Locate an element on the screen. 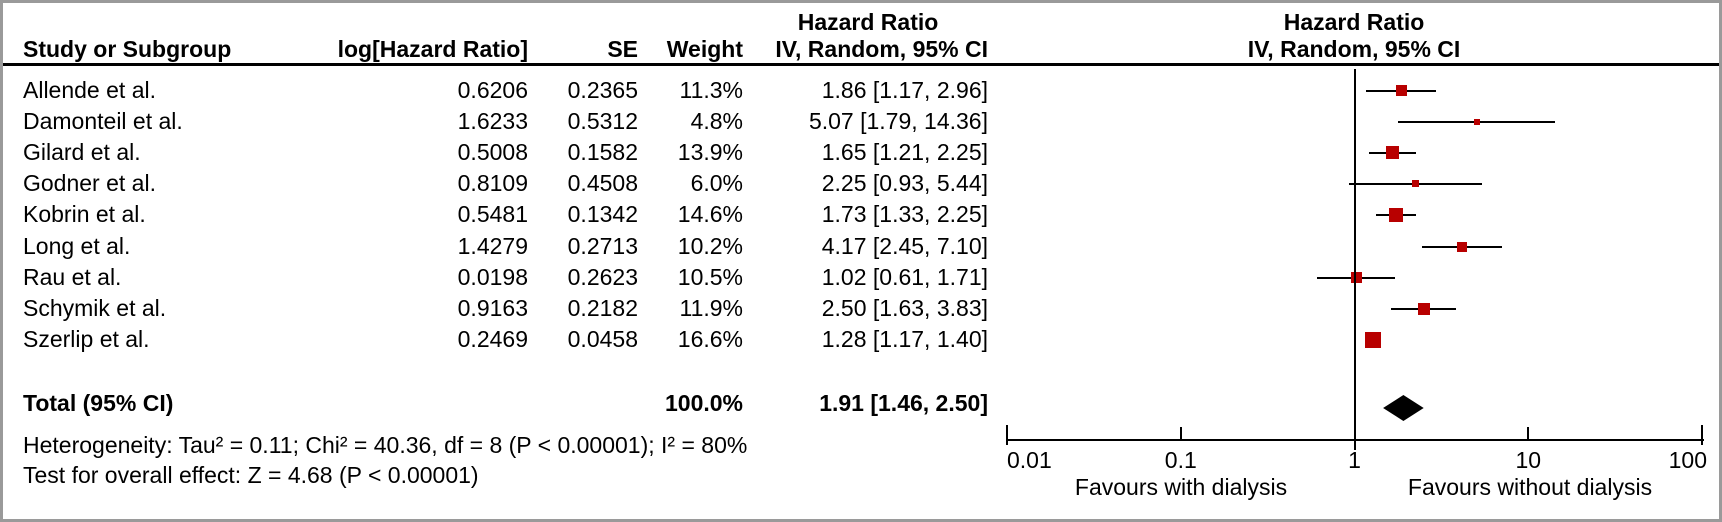  study-weight: 14.6% is located at coordinates (710, 214).